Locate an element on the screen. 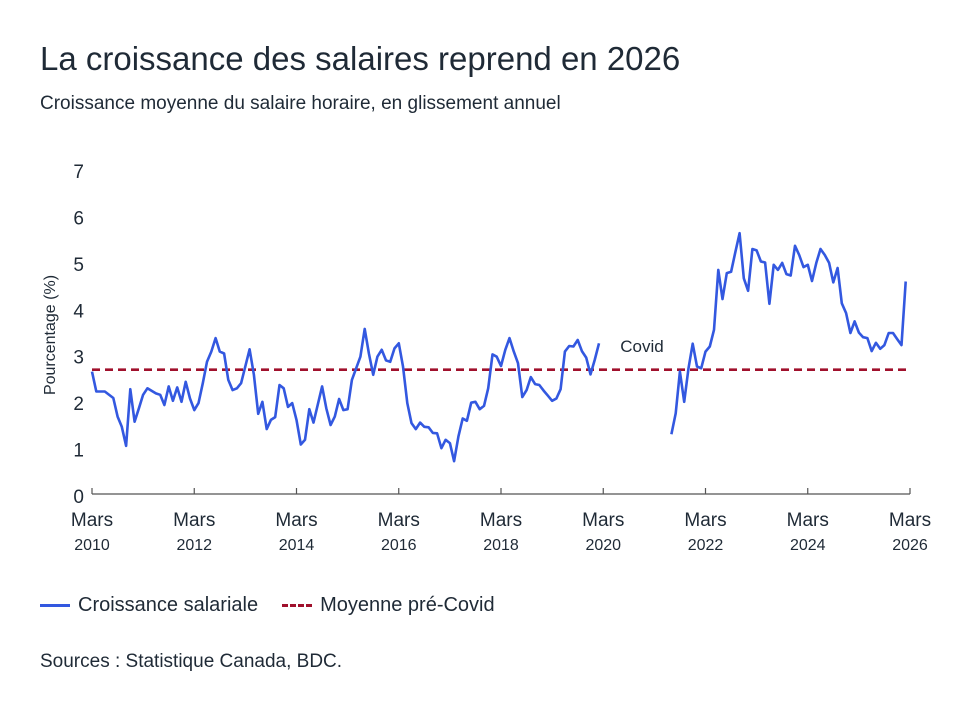 This screenshot has width=960, height=720. y-axis-label: Pourcentage (%) is located at coordinates (50, 335).